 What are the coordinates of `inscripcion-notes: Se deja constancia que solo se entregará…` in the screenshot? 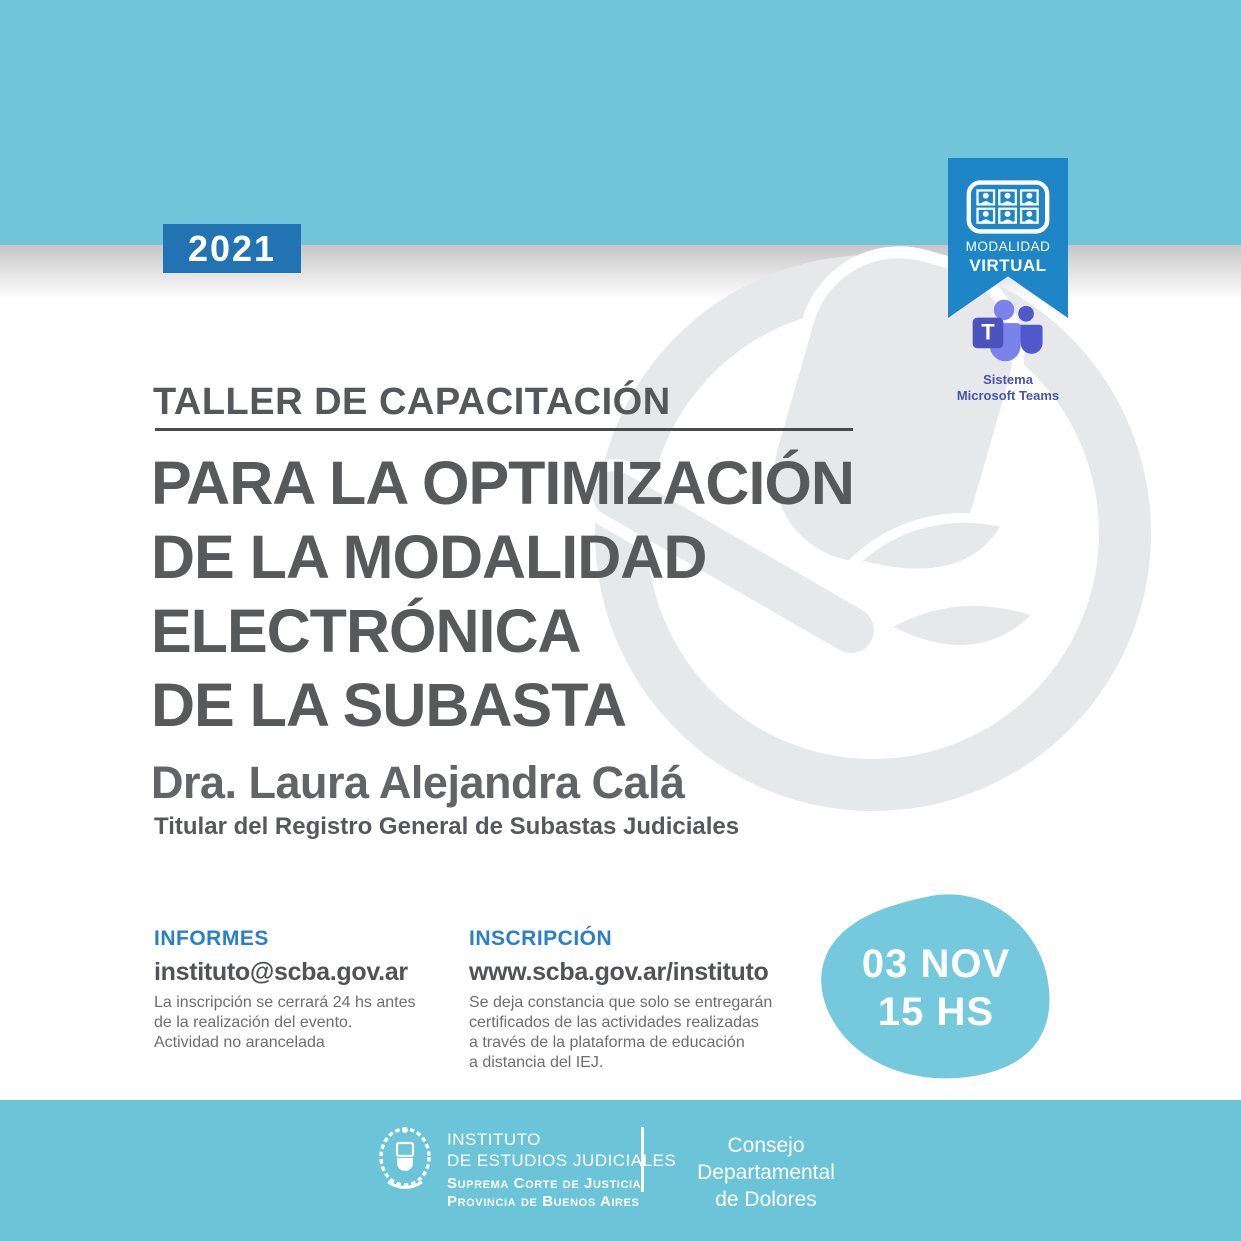 It's located at (641, 1033).